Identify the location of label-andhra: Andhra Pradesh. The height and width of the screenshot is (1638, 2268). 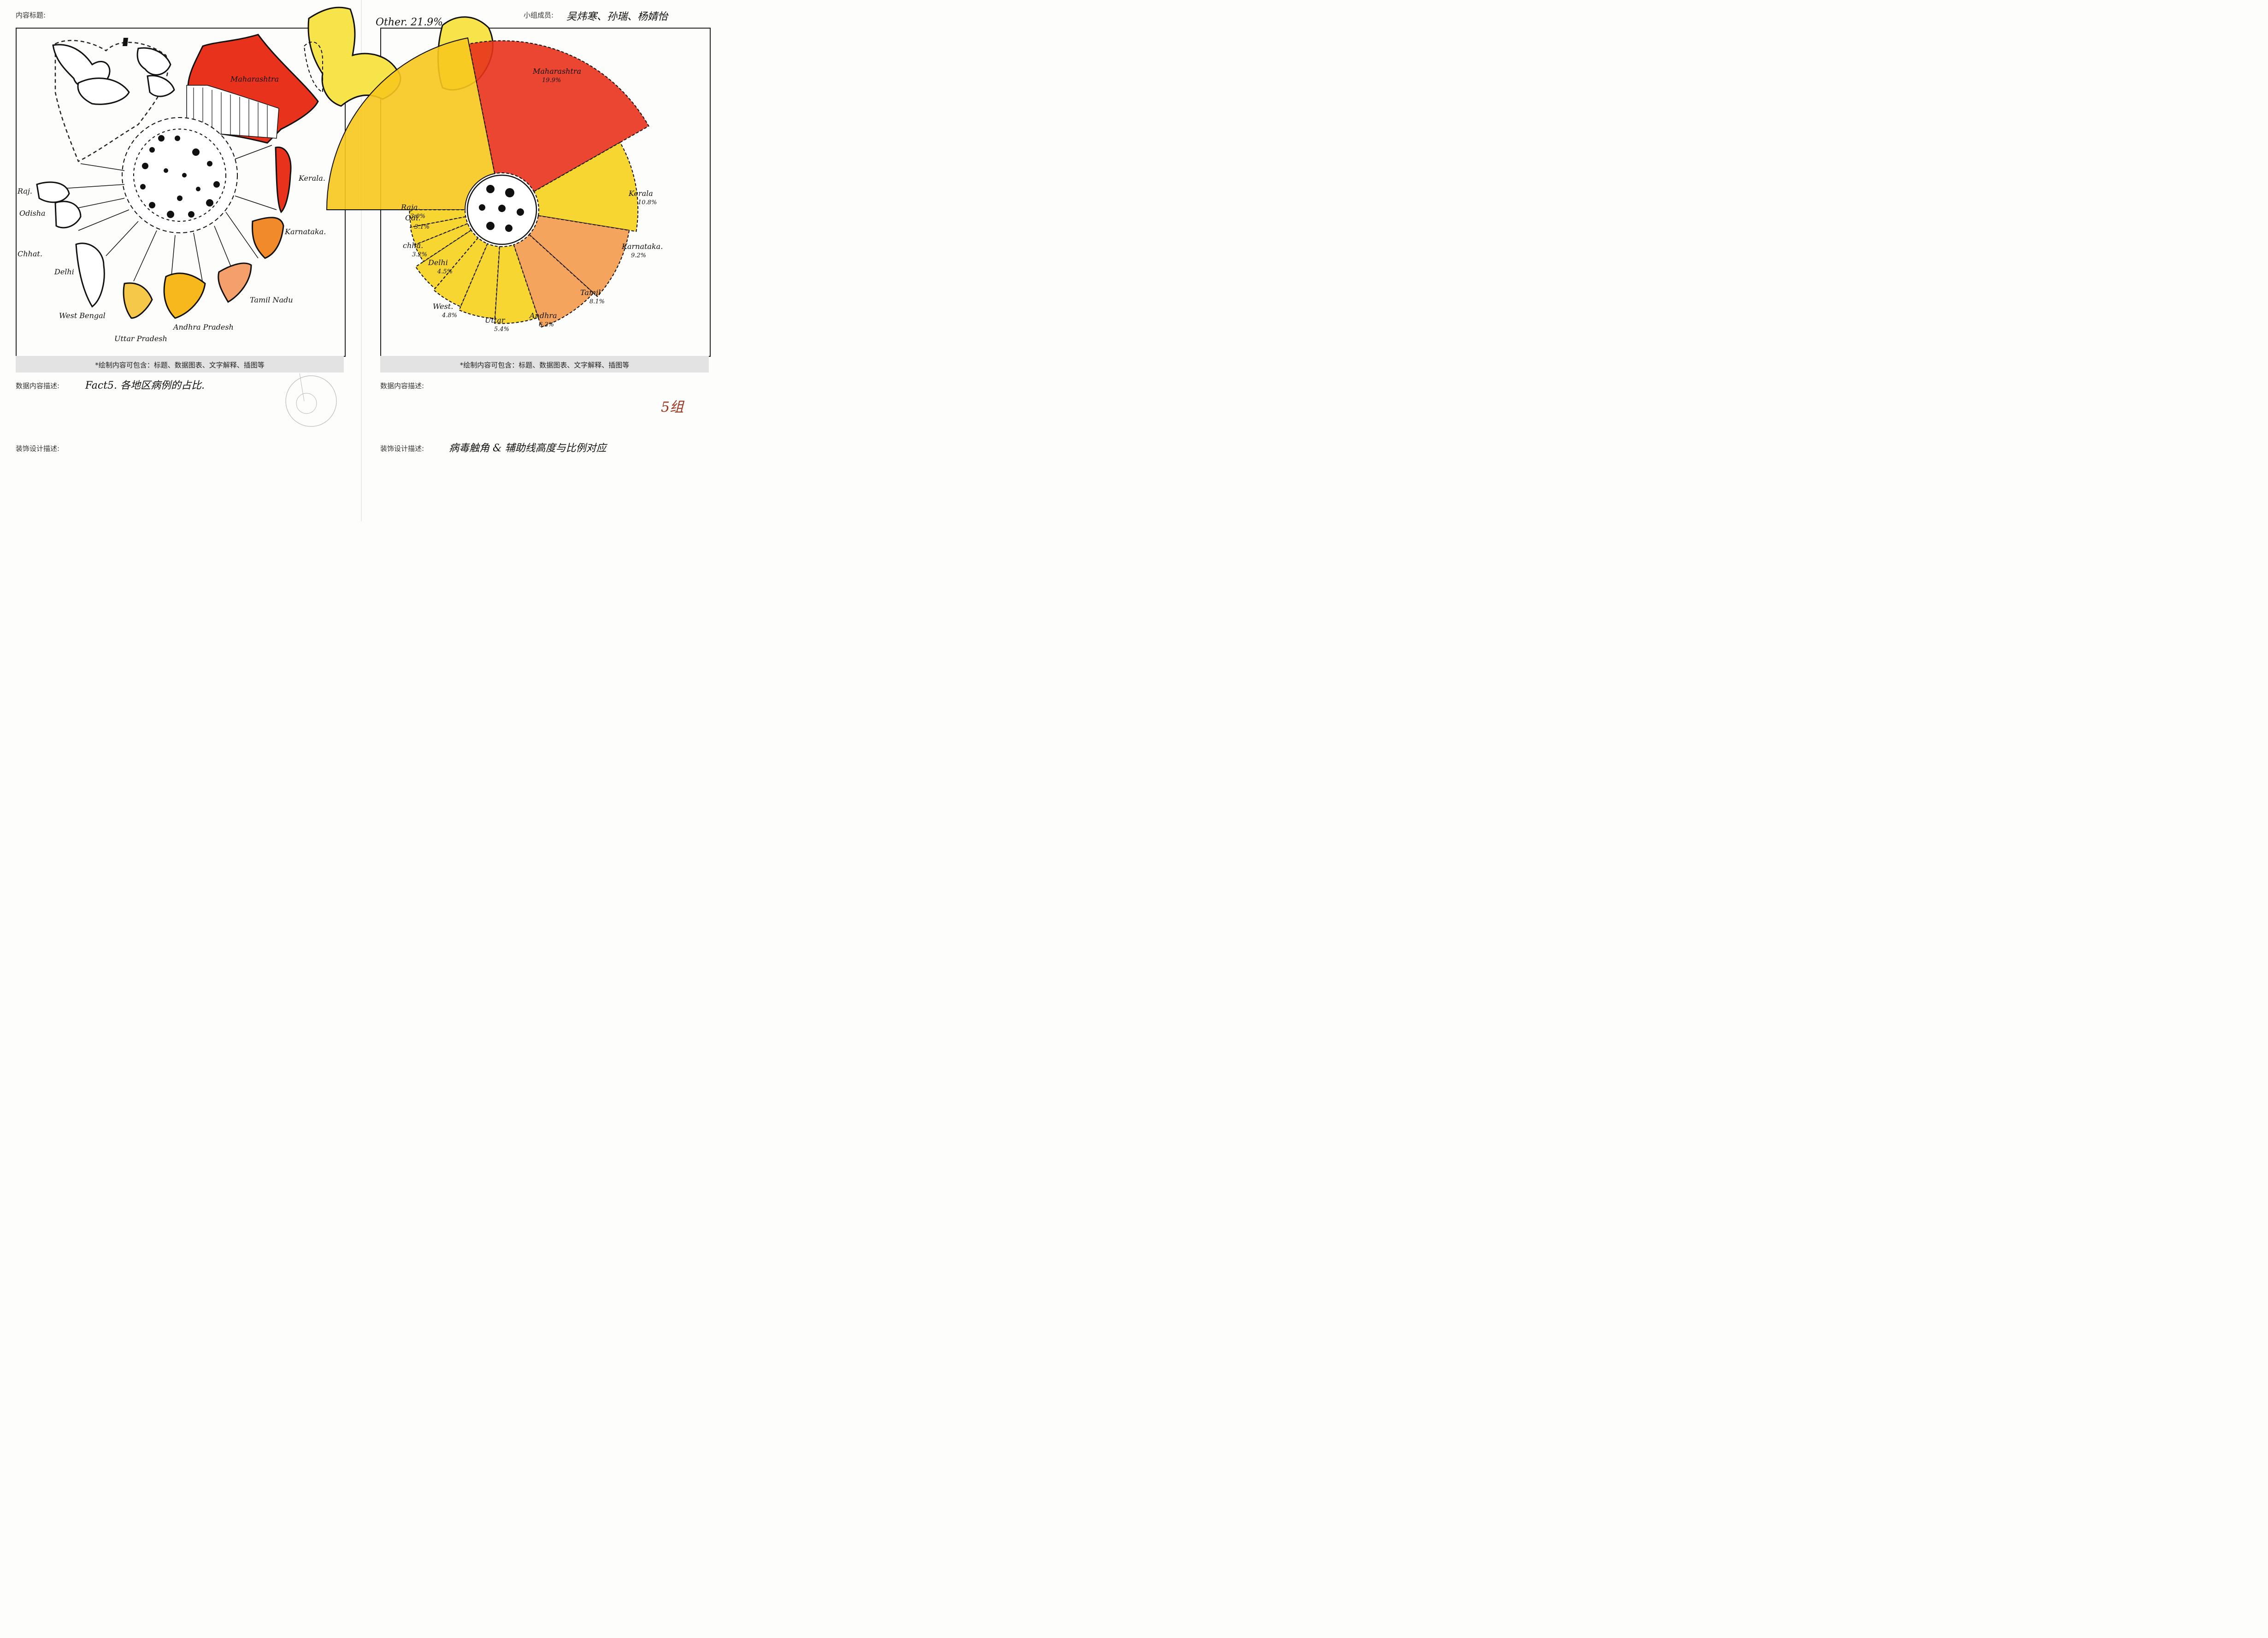
(203, 327).